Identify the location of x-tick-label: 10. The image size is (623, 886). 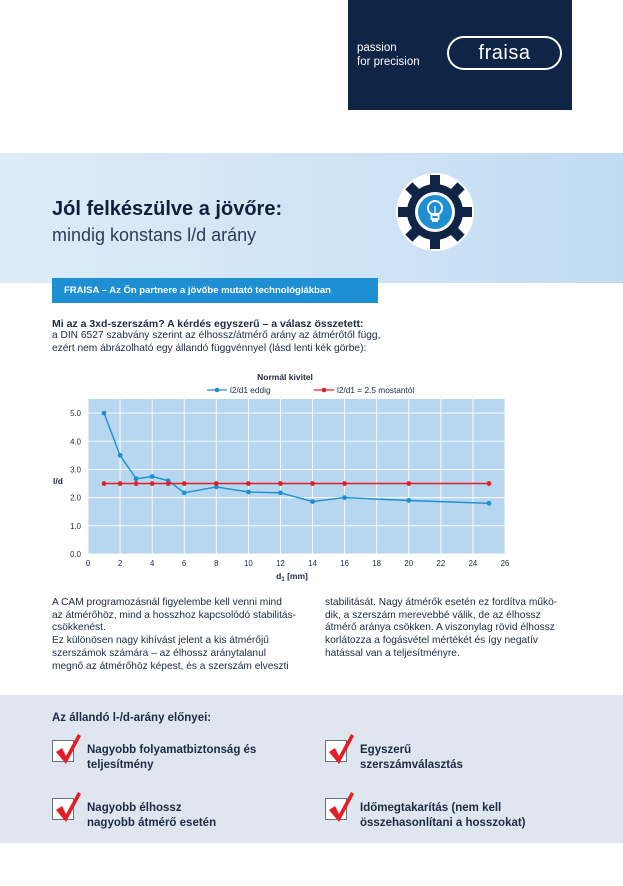
(248, 563).